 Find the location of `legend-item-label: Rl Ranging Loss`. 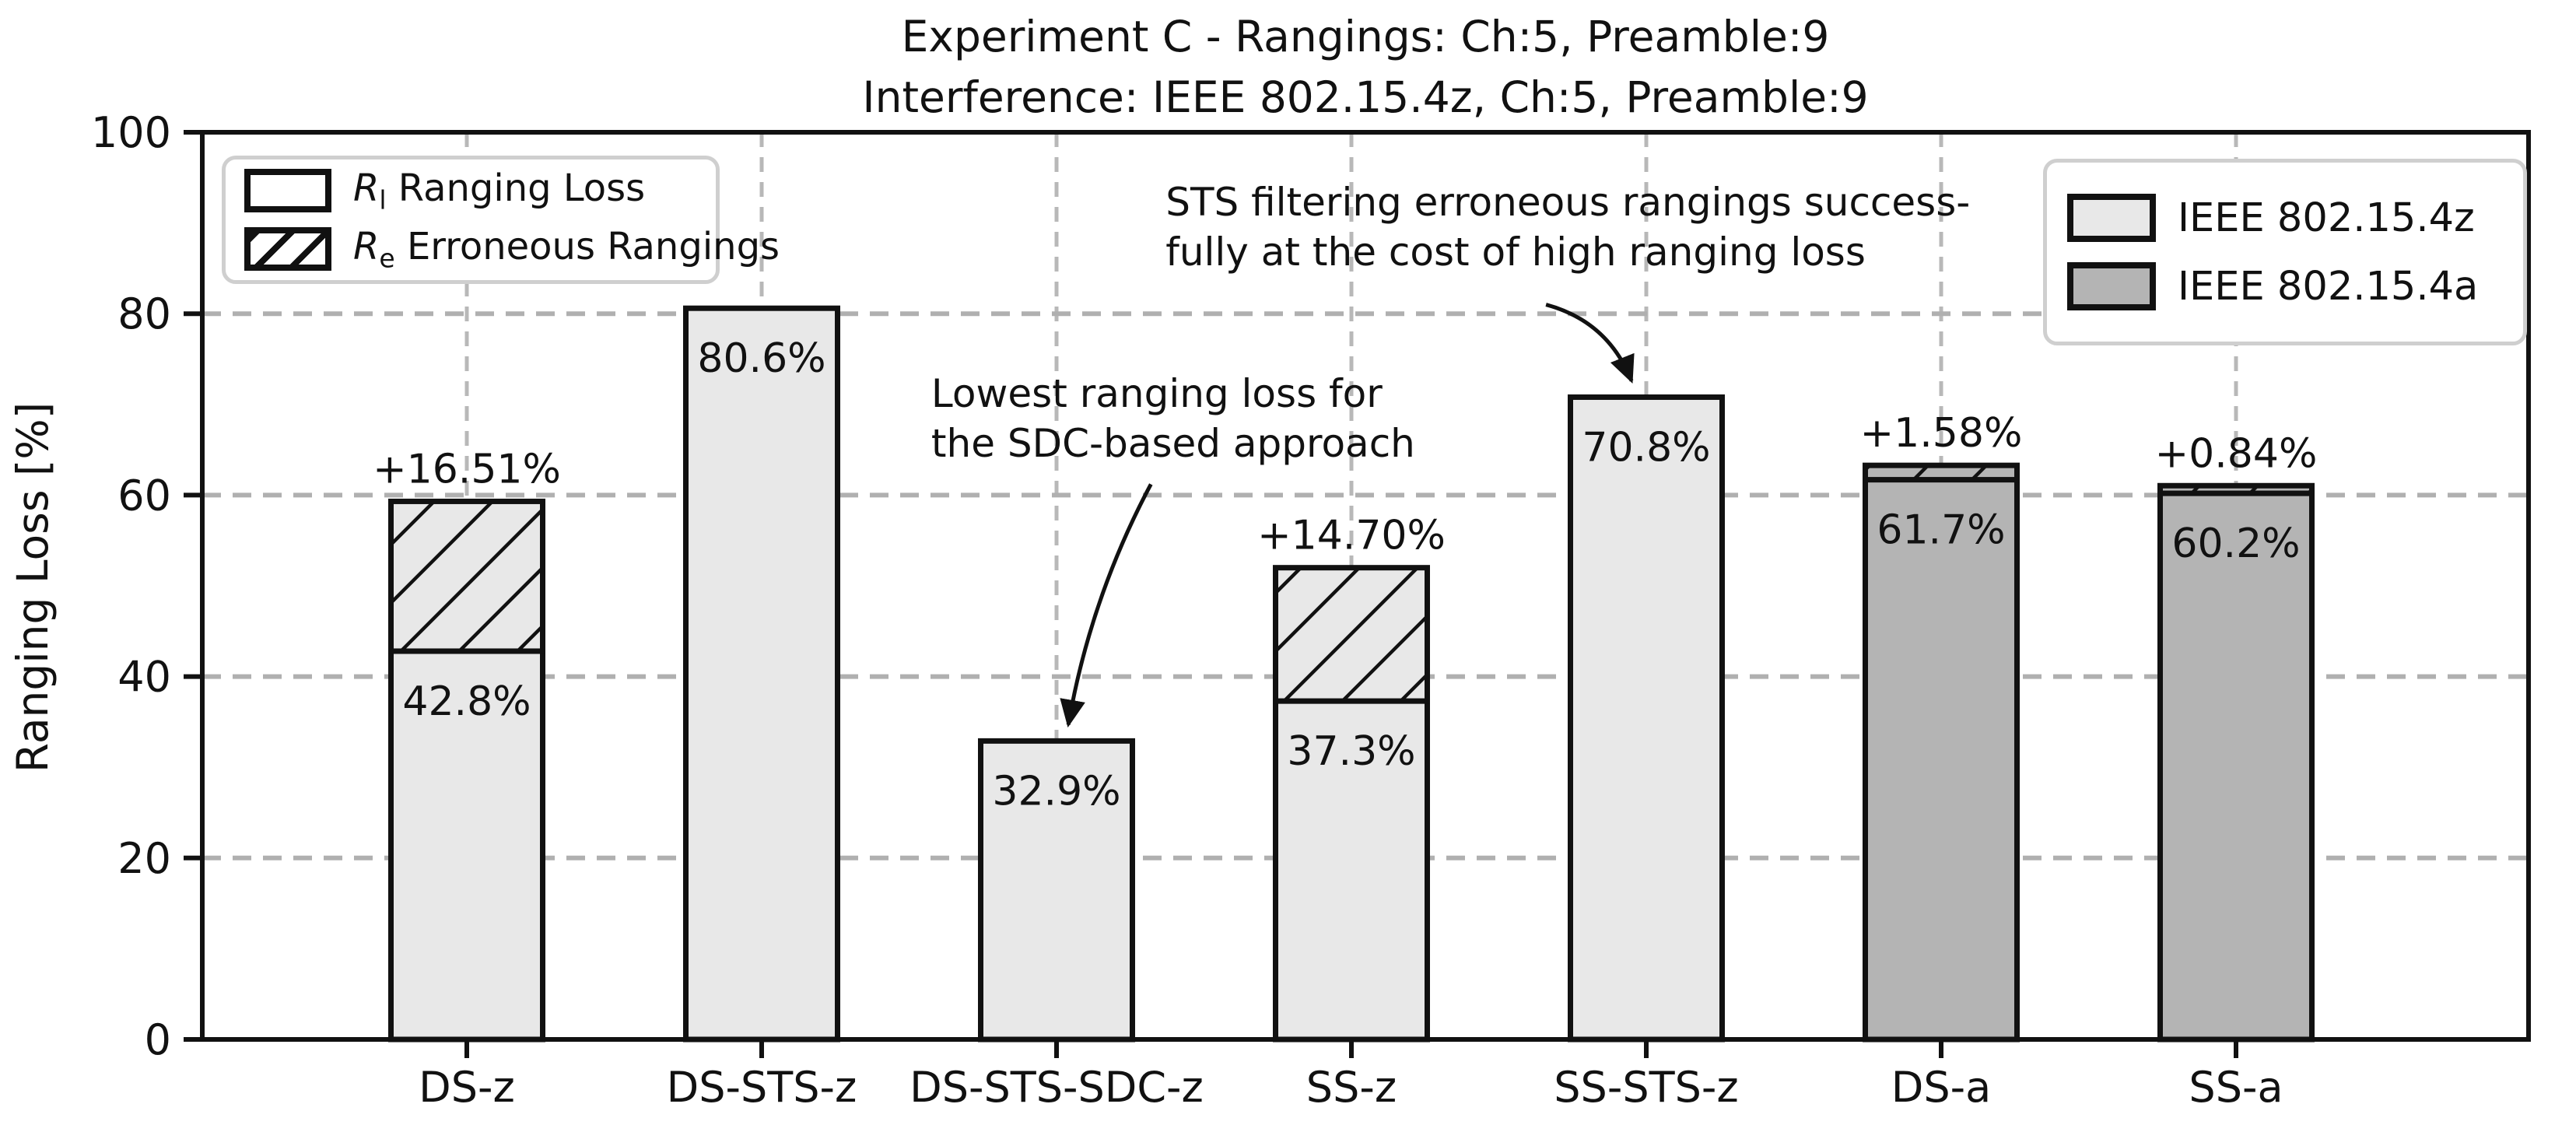

legend-item-label: Rl Ranging Loss is located at coordinates (500, 191).